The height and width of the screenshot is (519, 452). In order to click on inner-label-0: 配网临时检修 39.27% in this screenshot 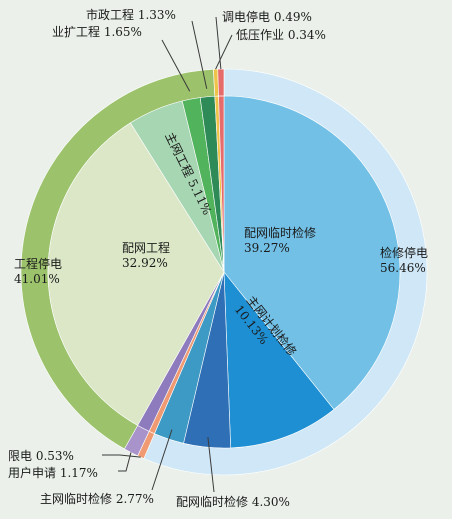, I will do `click(280, 240)`.